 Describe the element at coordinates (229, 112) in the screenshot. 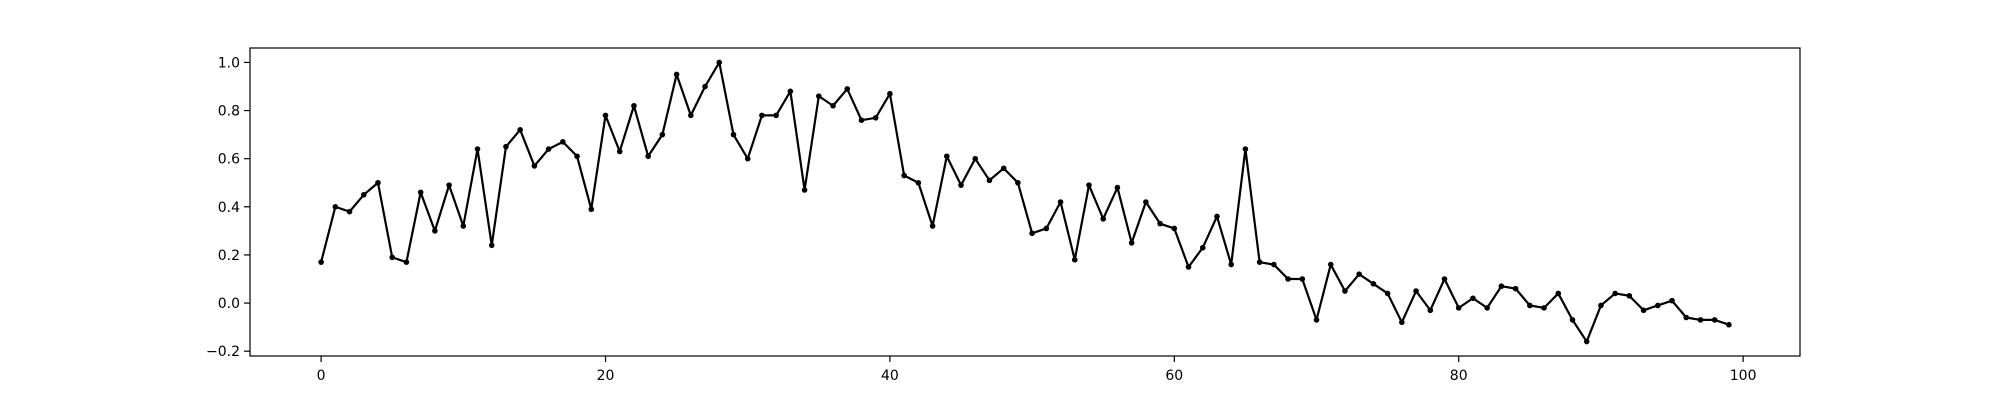

I see `y-tick-label: 0.8` at that location.